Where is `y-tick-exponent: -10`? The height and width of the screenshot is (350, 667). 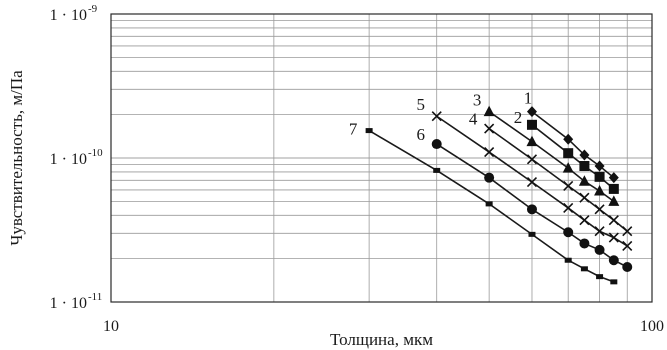
y-tick-exponent: -10 is located at coordinates (95, 153).